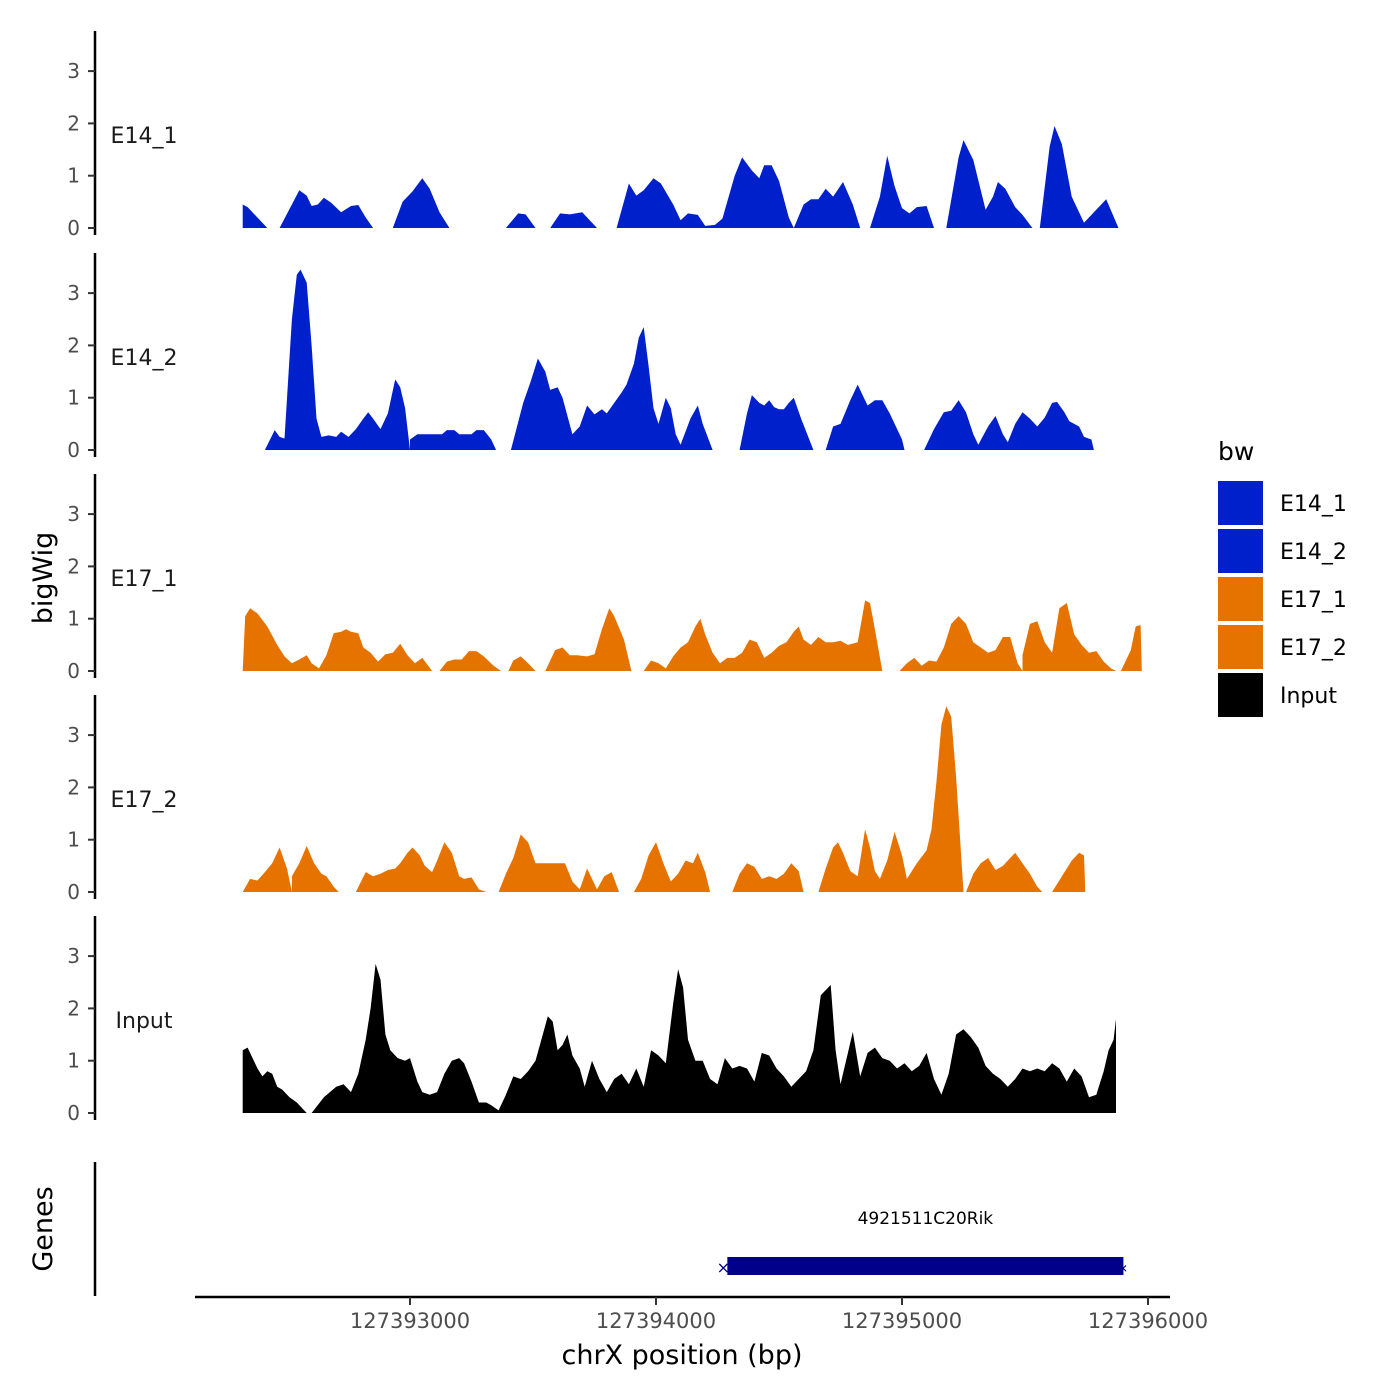  I want to click on legend-title: bw, so click(1236, 451).